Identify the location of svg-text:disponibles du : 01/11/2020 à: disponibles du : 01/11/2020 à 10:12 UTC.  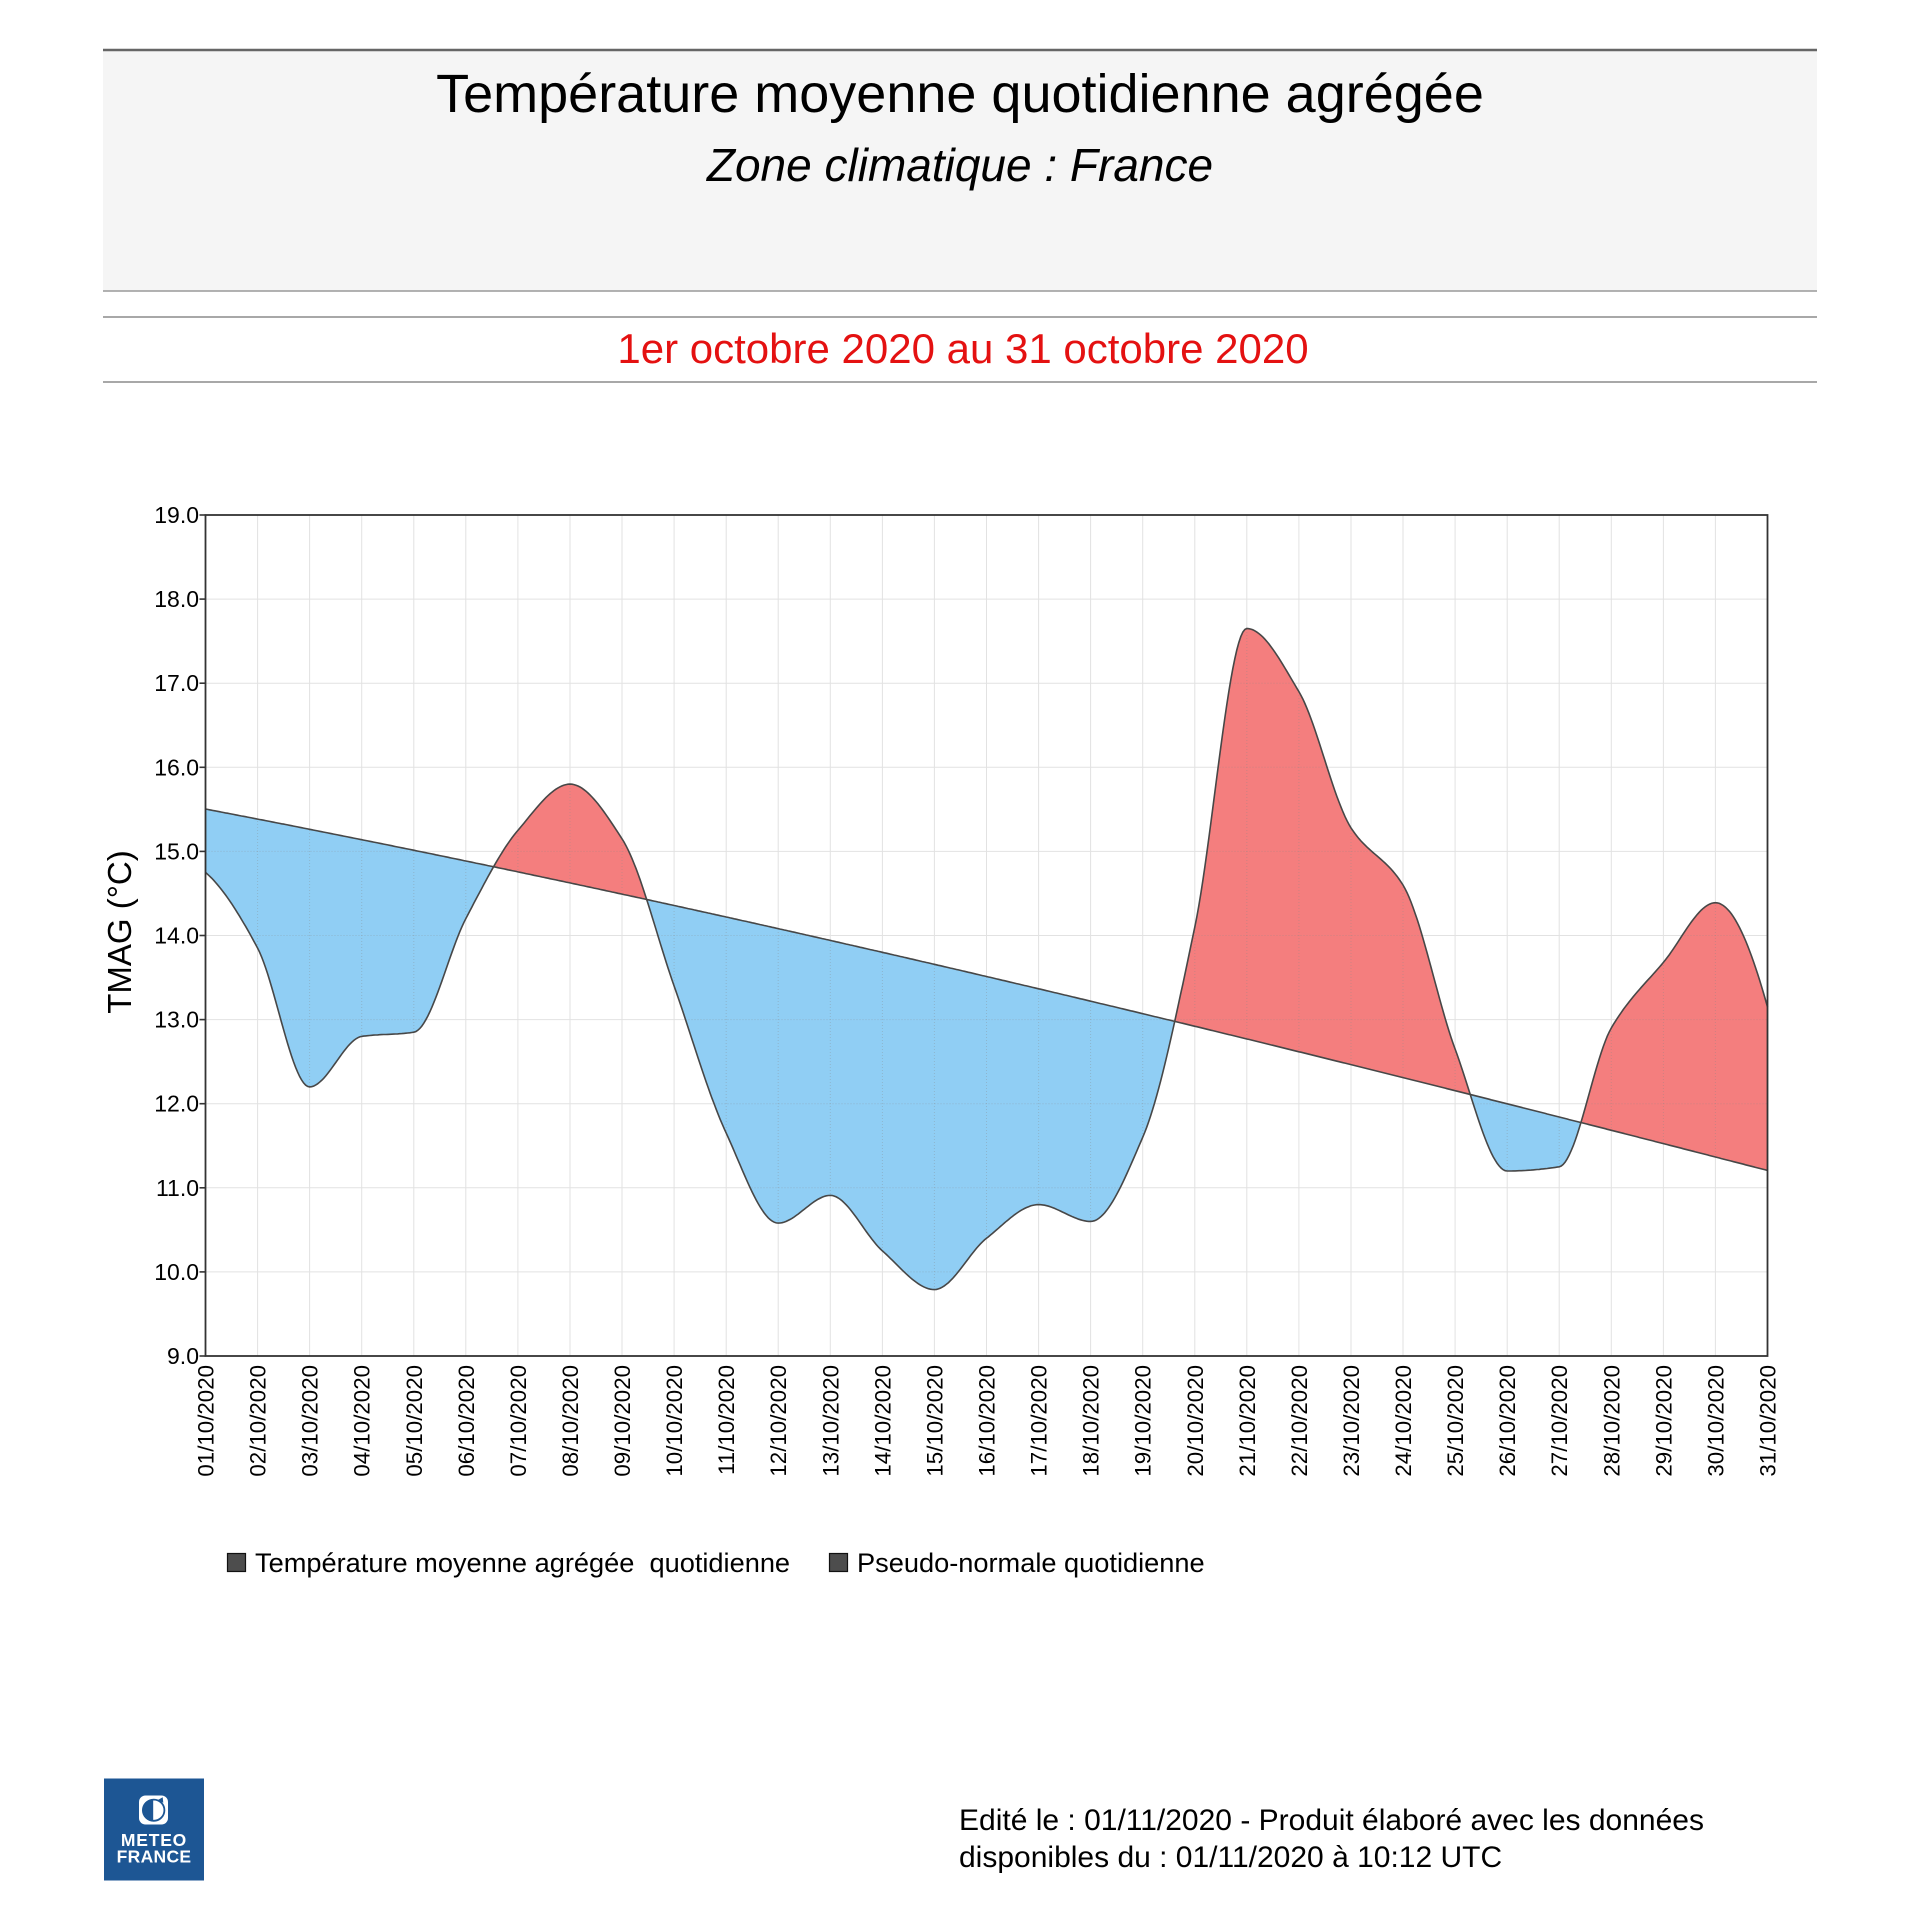
(1230, 1857).